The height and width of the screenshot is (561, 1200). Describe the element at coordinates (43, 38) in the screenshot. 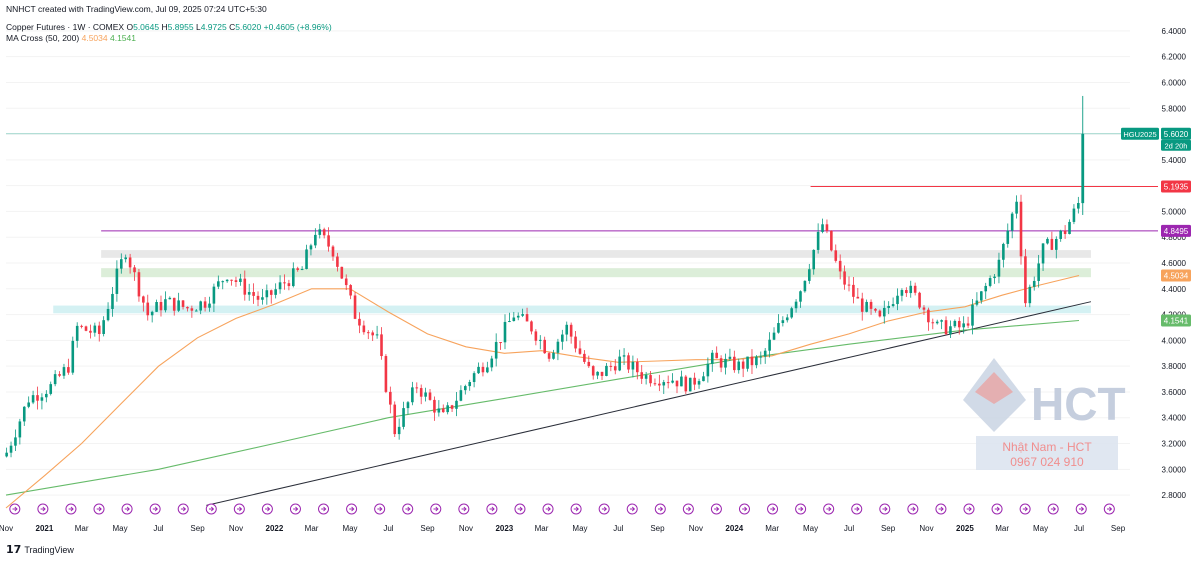

I see `indicator-name: MA Cross (50, 200)` at that location.